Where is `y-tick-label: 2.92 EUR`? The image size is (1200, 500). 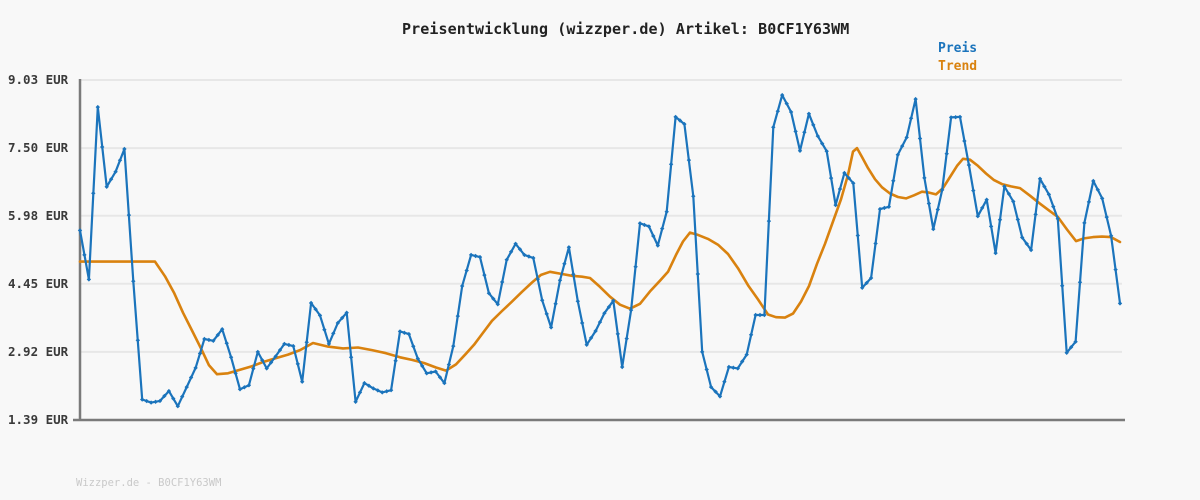
y-tick-label: 2.92 EUR is located at coordinates (38, 351).